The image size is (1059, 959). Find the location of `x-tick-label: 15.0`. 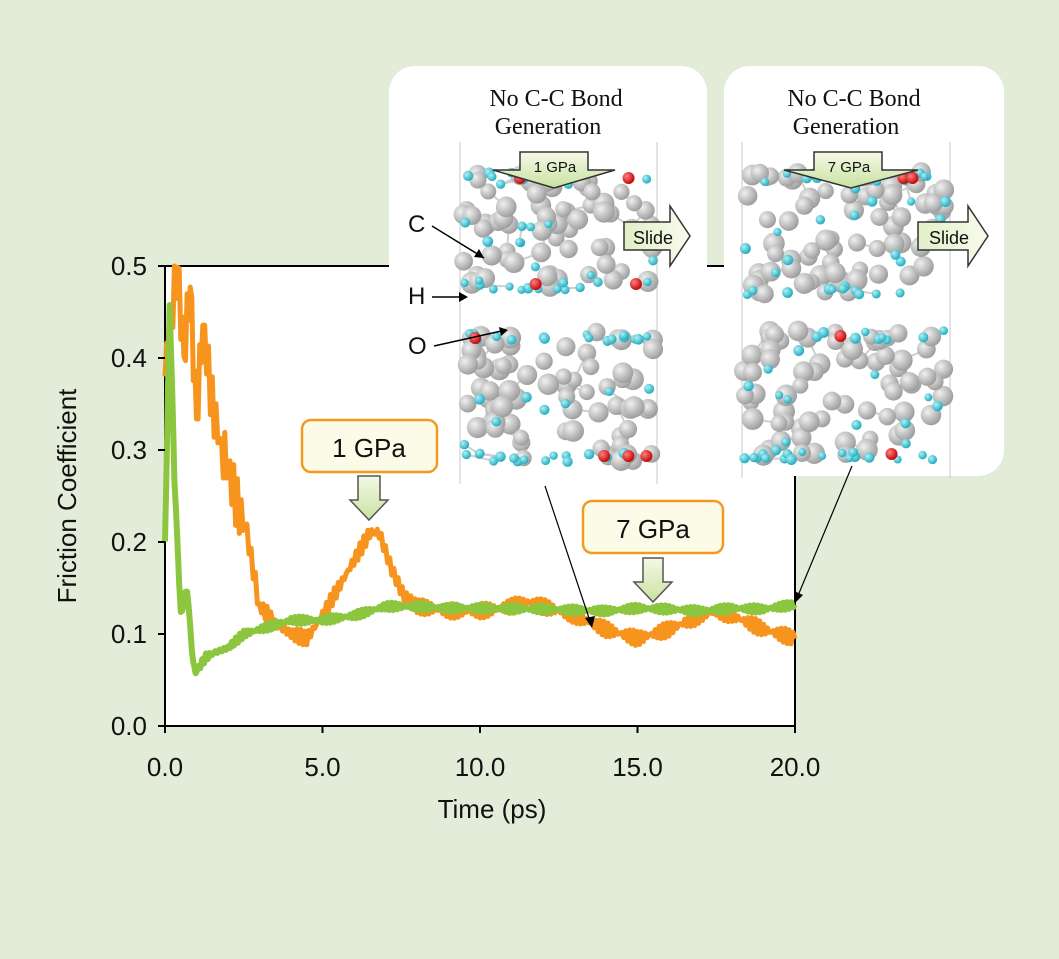

x-tick-label: 15.0 is located at coordinates (637, 767).